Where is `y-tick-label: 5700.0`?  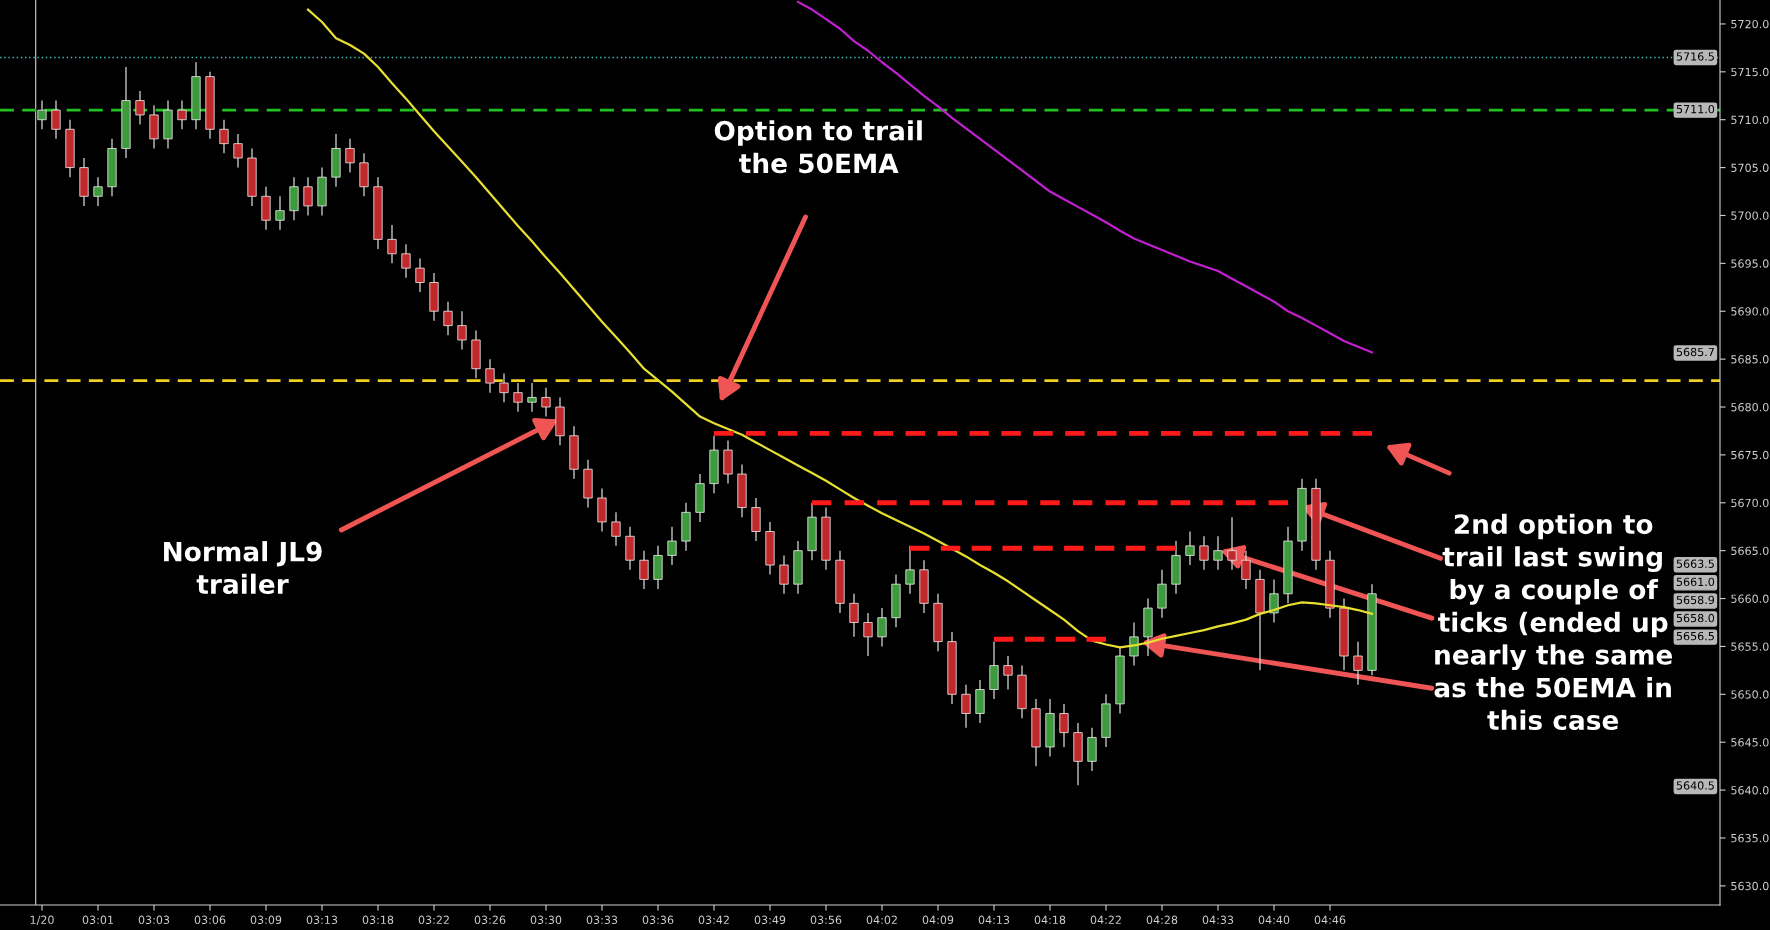
y-tick-label: 5700.0 is located at coordinates (1750, 215).